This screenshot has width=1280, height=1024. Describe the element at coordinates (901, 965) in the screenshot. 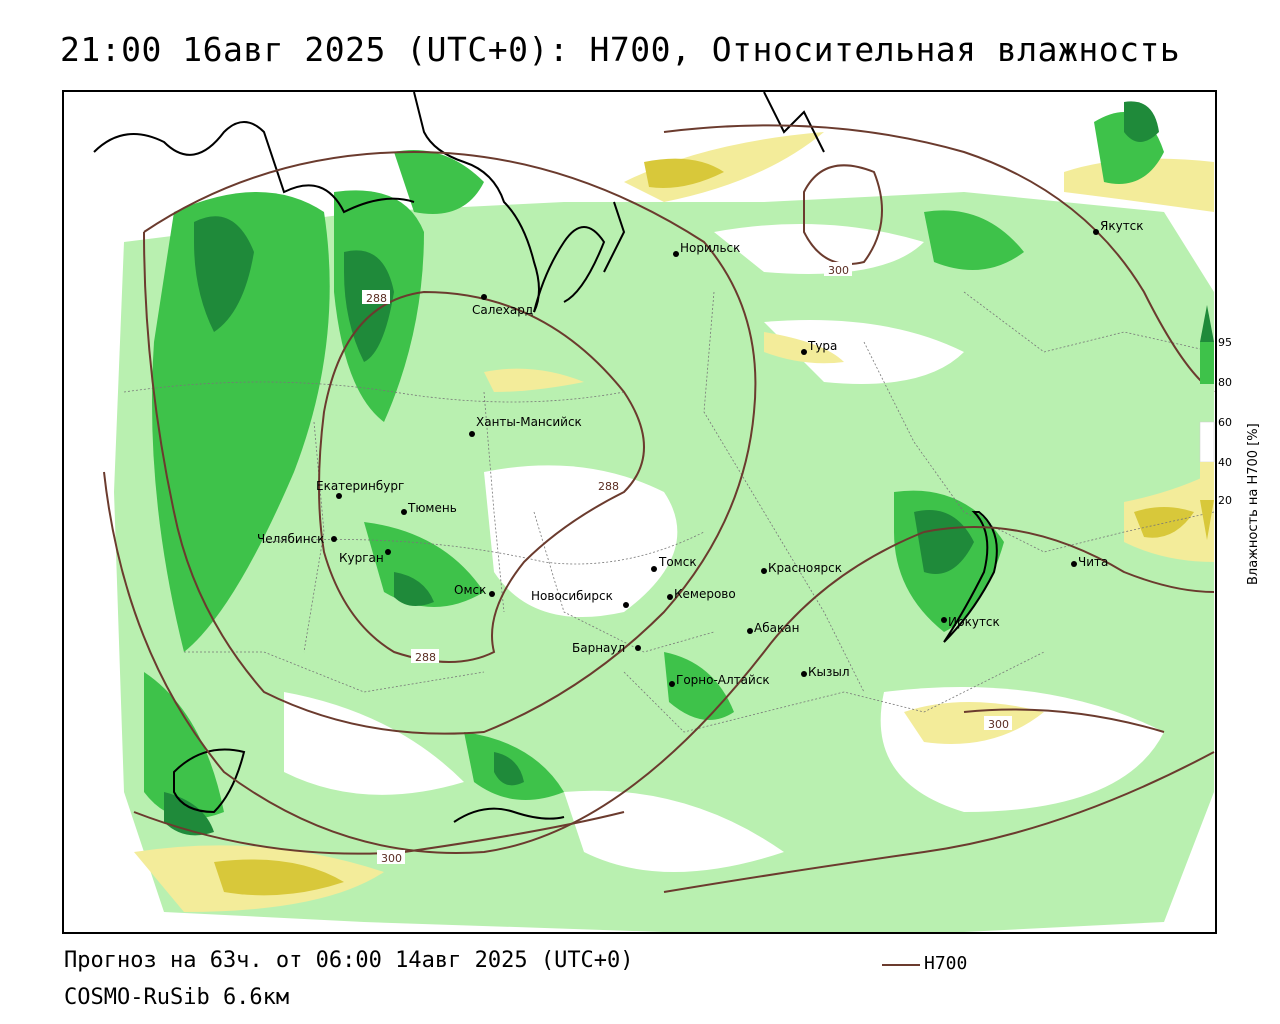

I see `h700-legend-line` at that location.